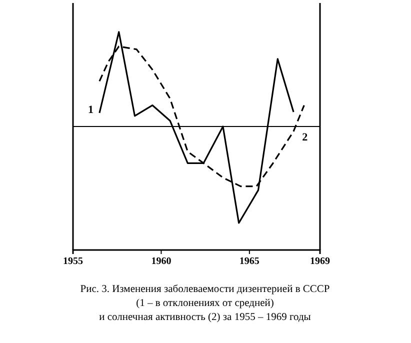 This screenshot has width=411, height=343. What do you see at coordinates (73, 262) in the screenshot?
I see `x-tick-label: 1955` at bounding box center [73, 262].